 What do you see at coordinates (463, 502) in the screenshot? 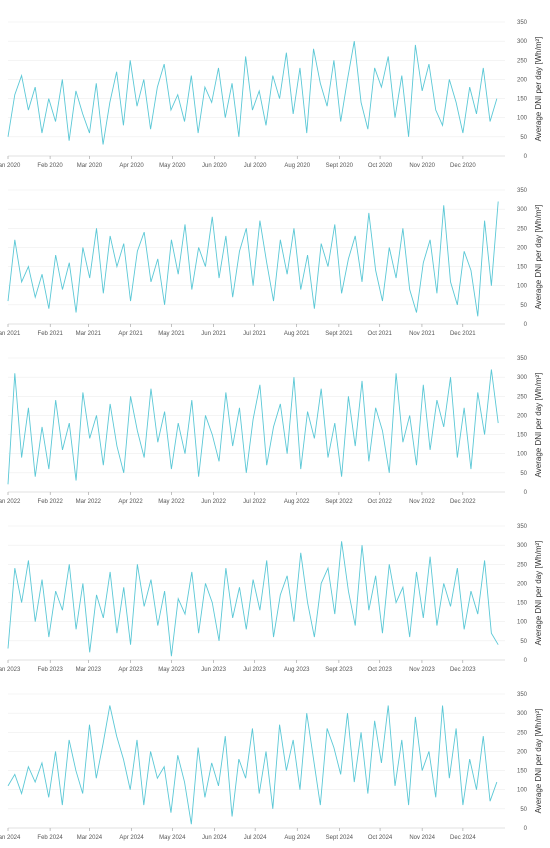
I see `x-tick-label: Dec 2022` at bounding box center [463, 502].